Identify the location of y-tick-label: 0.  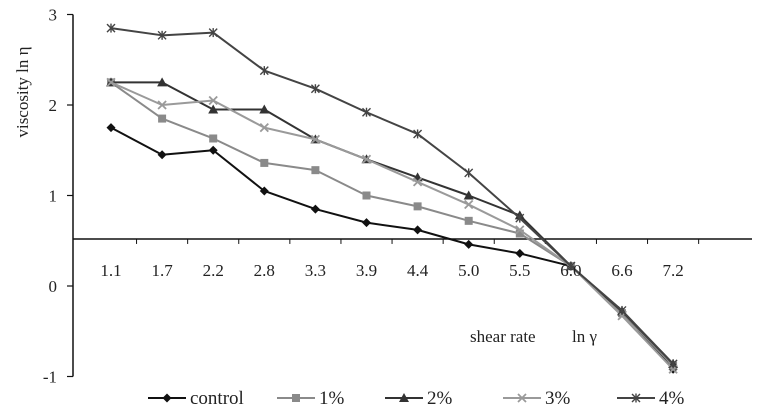
(53, 286).